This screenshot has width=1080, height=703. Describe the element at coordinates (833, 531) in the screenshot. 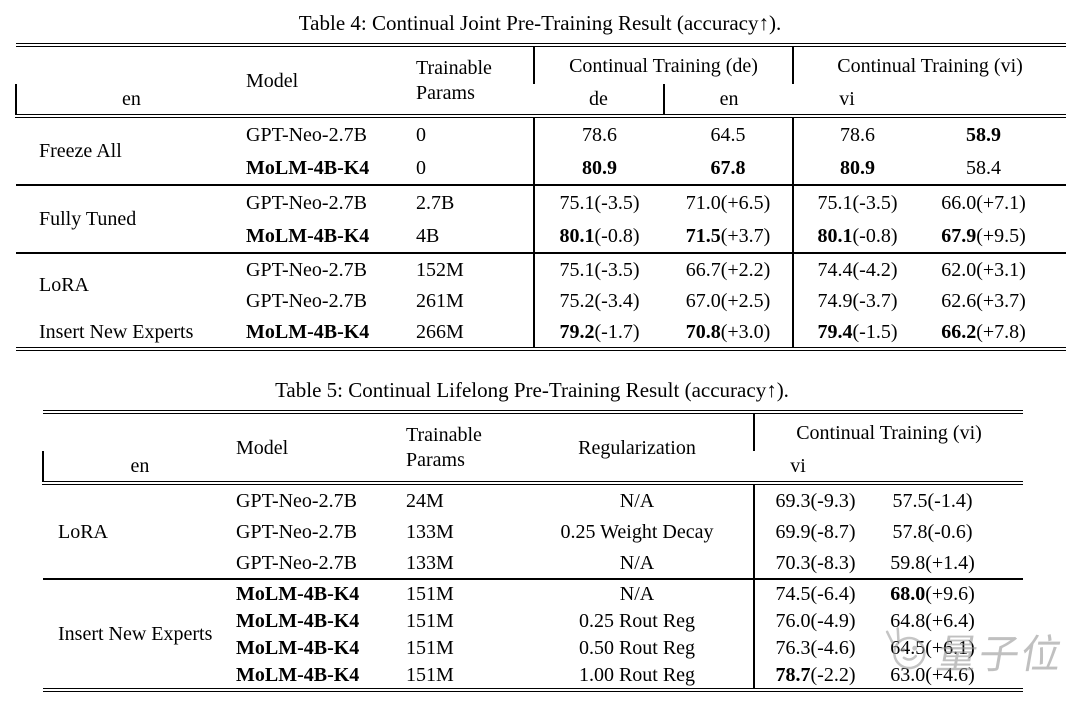

I see `delta: (-8.7)` at that location.